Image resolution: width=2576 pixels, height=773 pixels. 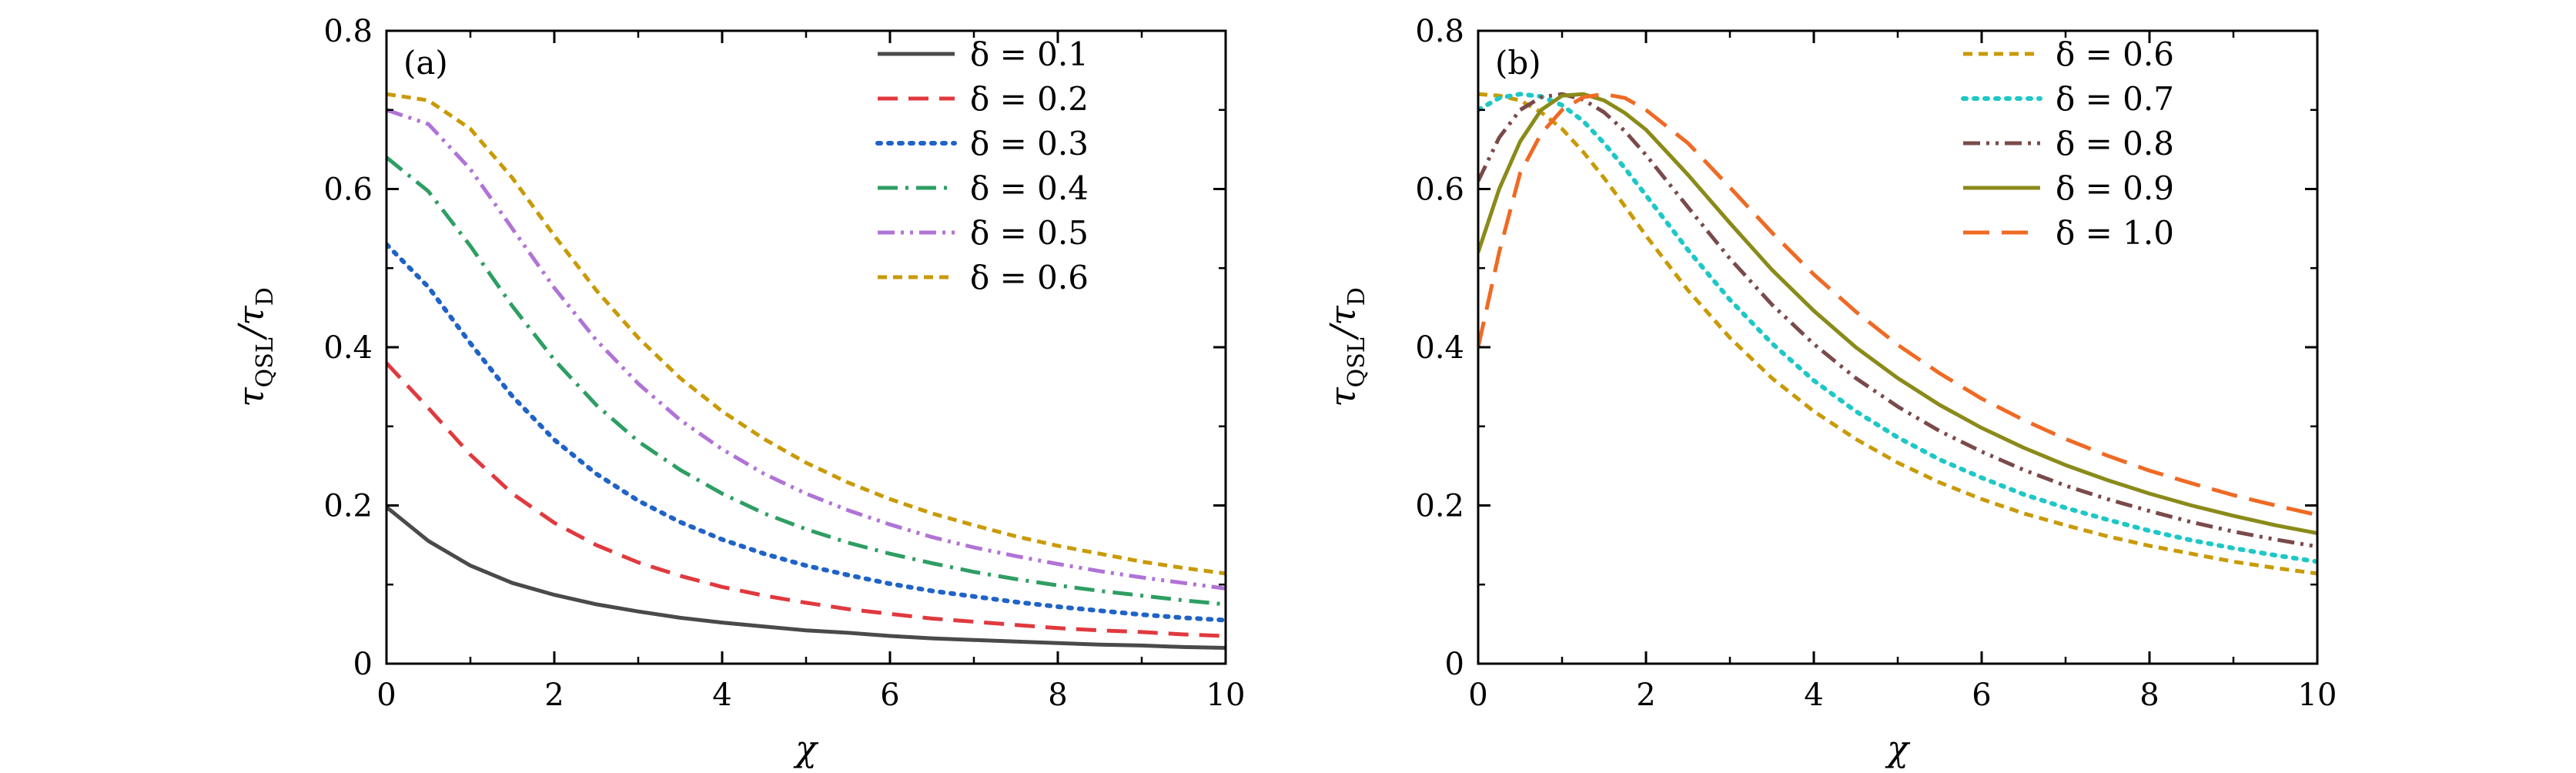 What do you see at coordinates (2115, 188) in the screenshot?
I see `legend-label-4: δ = 0.9` at bounding box center [2115, 188].